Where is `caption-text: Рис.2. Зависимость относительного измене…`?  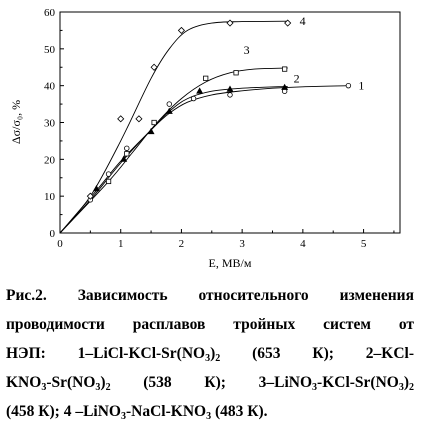
caption-text: Рис.2. Зависимость относительного измене… is located at coordinates (210, 295).